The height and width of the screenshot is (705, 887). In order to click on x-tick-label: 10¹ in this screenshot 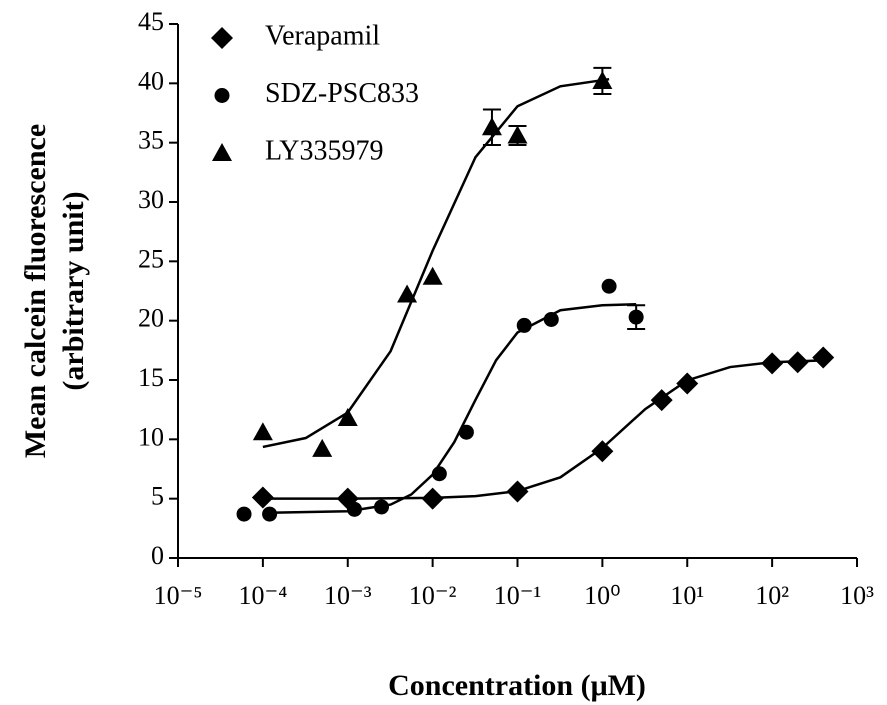, I will do `click(687, 595)`.